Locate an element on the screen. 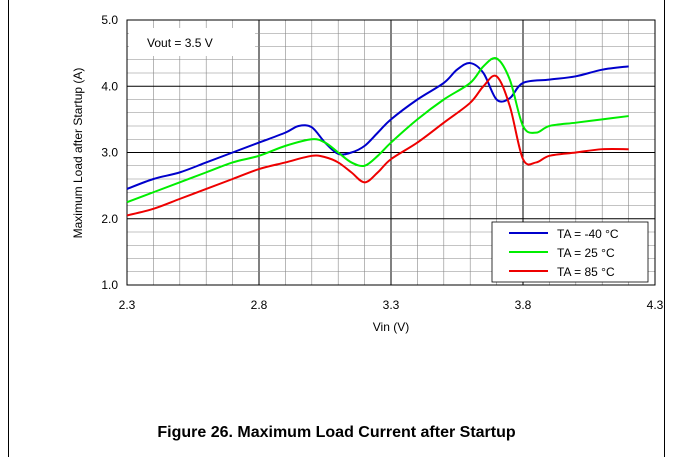  y-tick-label: 2.0 is located at coordinates (109, 219).